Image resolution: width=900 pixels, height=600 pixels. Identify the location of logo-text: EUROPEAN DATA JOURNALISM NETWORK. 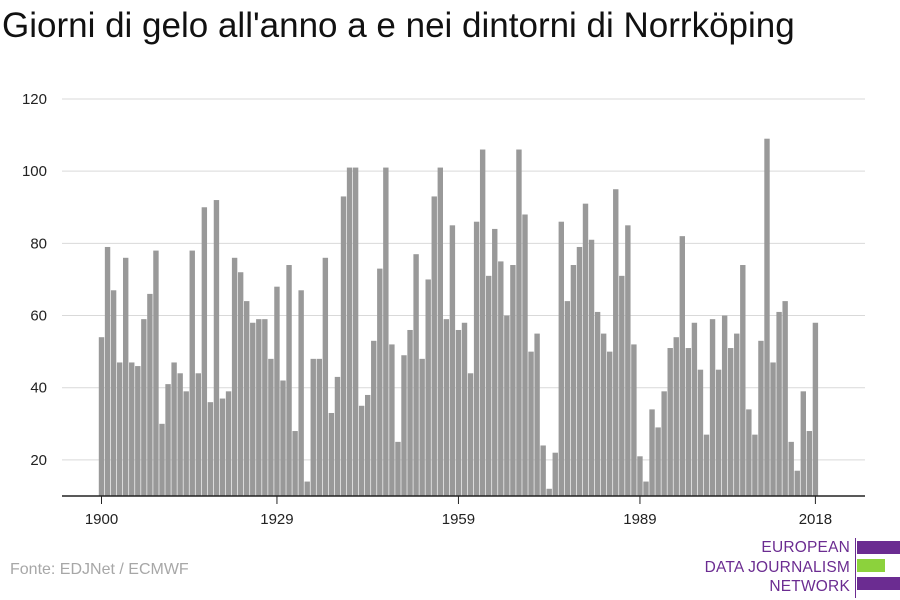
(777, 567).